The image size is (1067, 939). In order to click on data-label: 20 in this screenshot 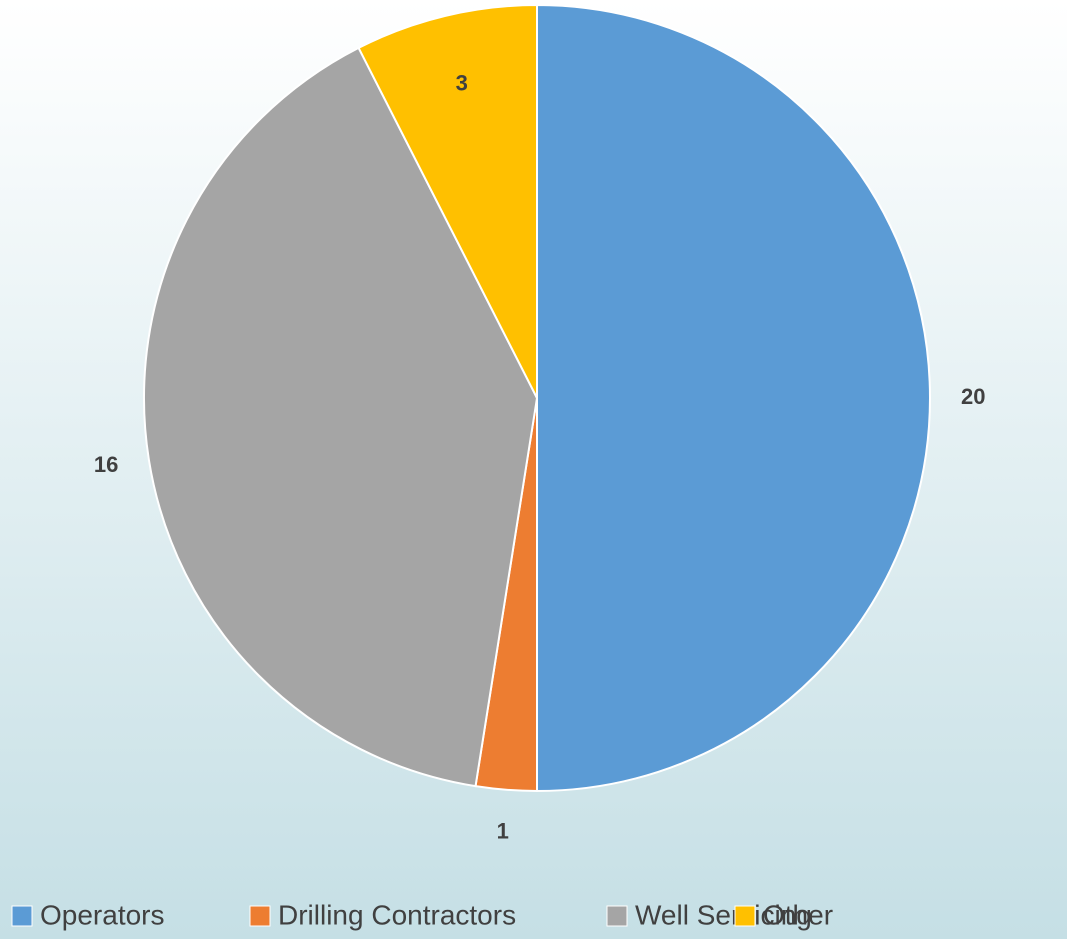, I will do `click(973, 396)`.